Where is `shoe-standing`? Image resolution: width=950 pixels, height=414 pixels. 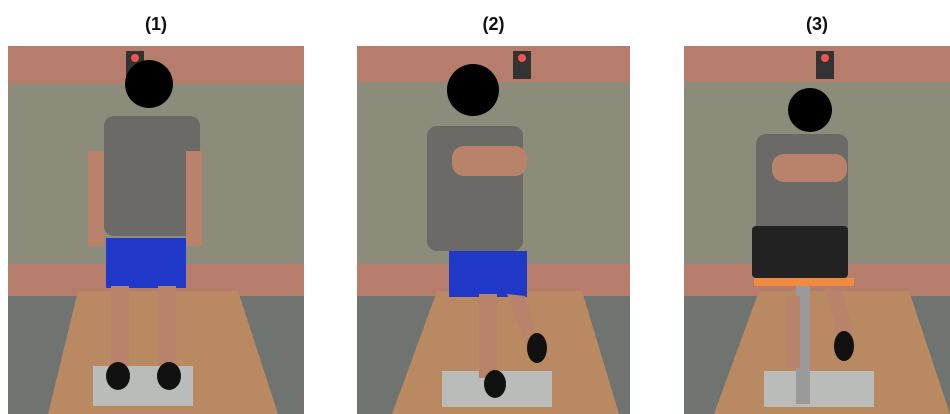 shoe-standing is located at coordinates (495, 384).